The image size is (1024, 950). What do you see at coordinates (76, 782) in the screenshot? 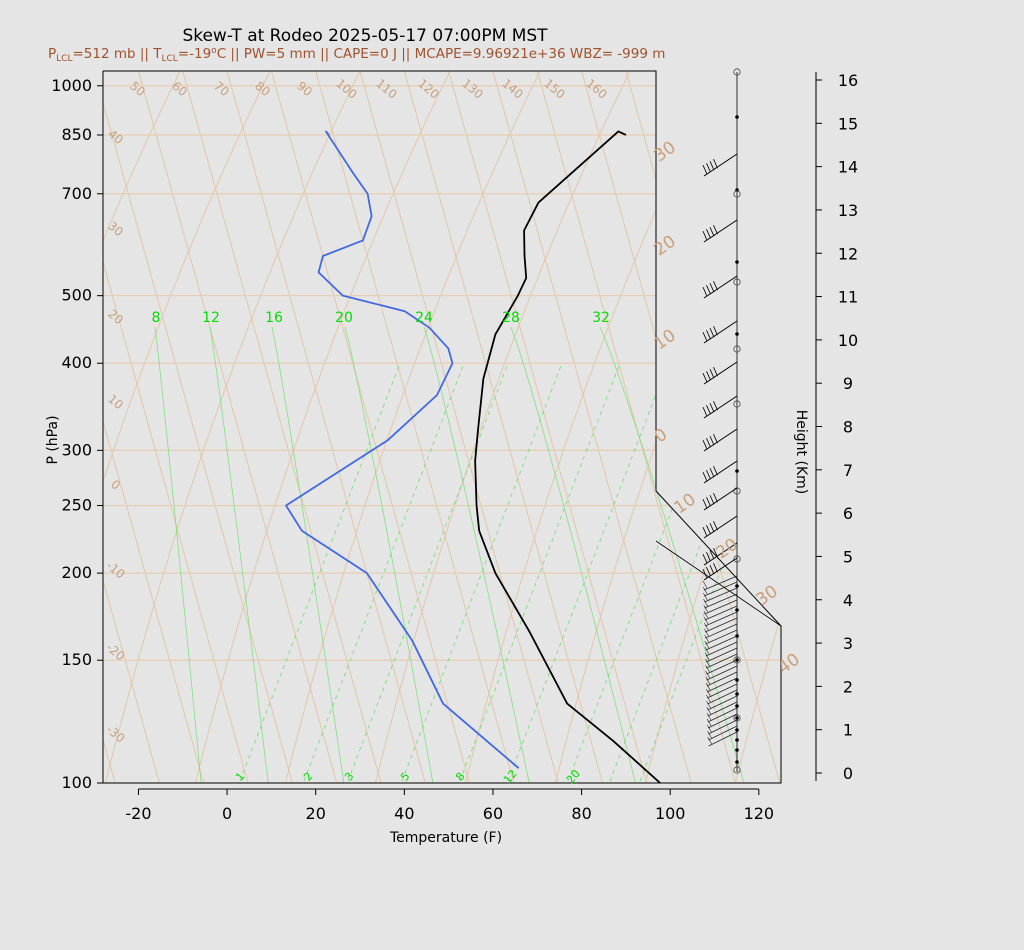
I see `pressure-tick-label: 100` at bounding box center [76, 782].